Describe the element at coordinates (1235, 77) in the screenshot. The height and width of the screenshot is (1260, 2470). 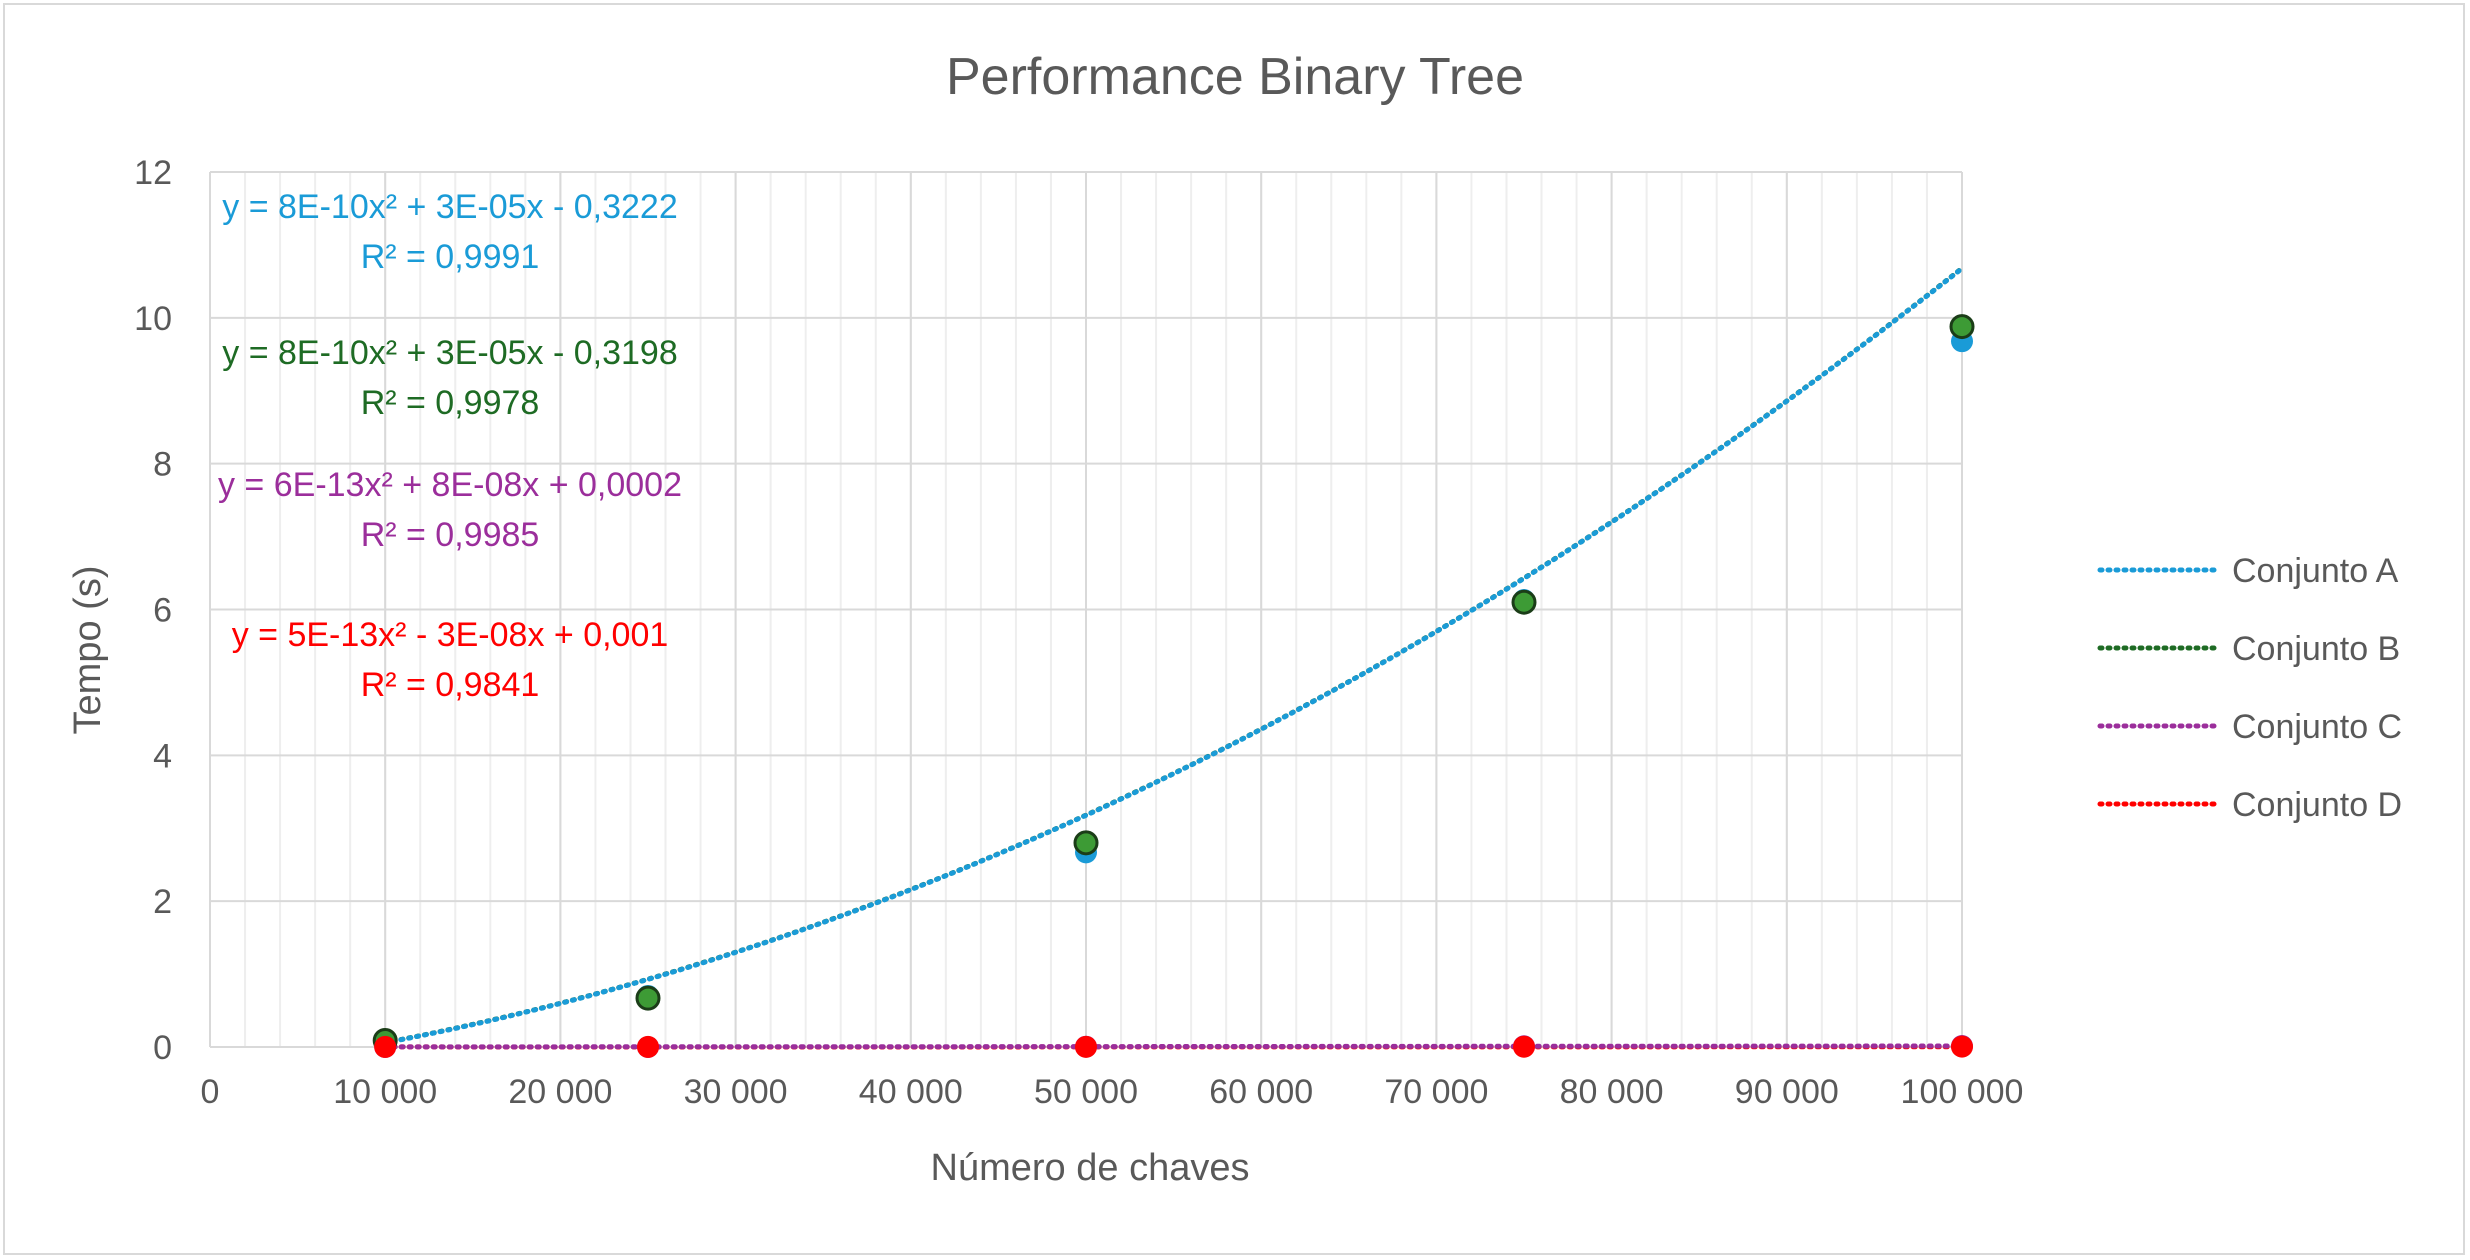
I see `chart-title: Performance Binary Tree` at that location.